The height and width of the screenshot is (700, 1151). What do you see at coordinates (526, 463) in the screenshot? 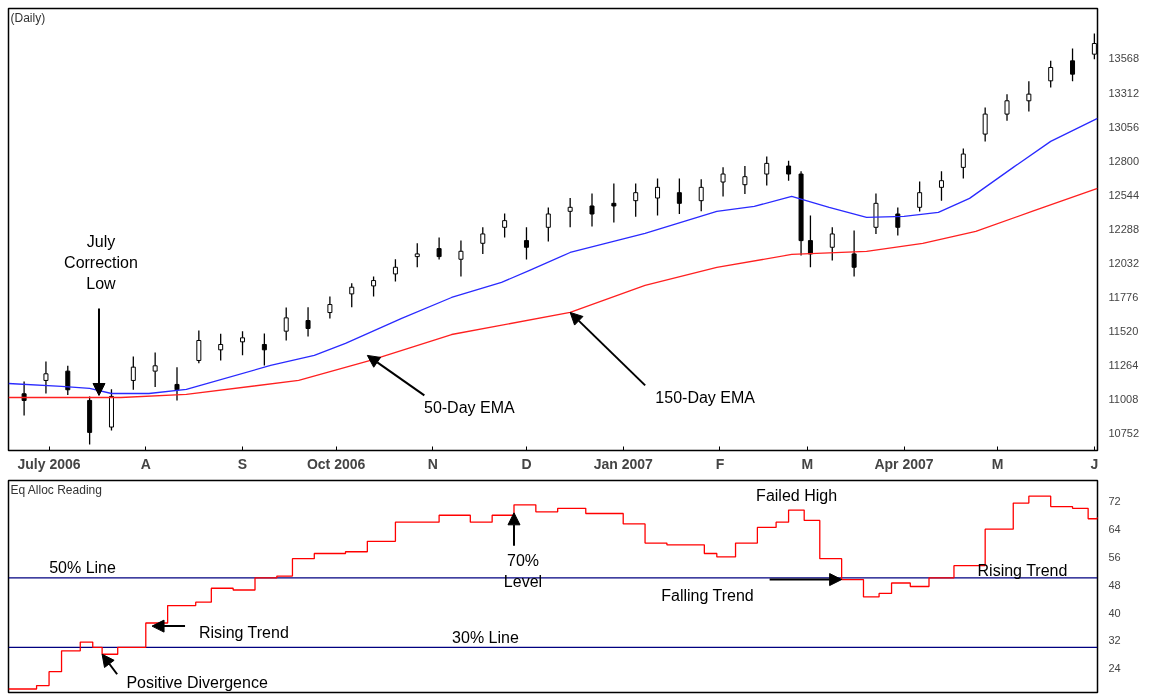
I see `x-tick-label: D` at bounding box center [526, 463].